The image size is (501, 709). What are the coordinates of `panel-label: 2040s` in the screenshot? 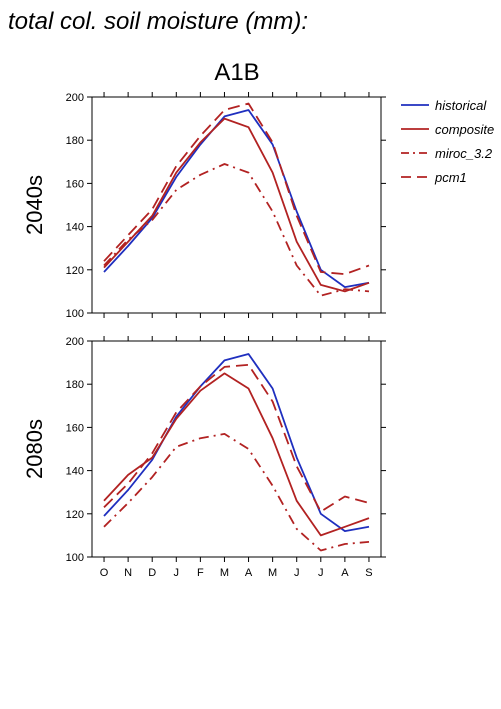 It's located at (34, 205).